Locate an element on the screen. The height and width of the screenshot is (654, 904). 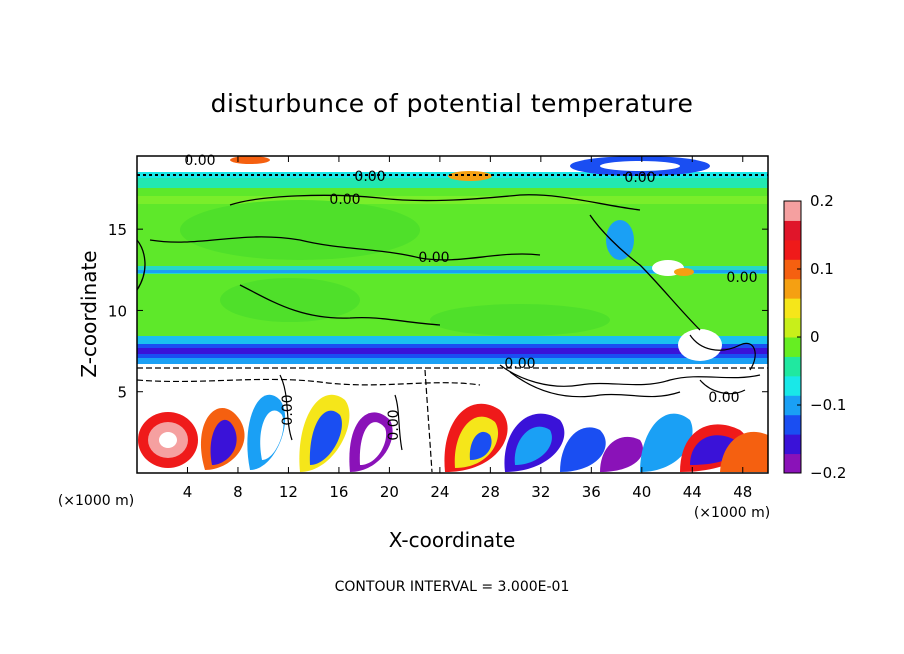
x-tick-label: 4 is located at coordinates (188, 492).